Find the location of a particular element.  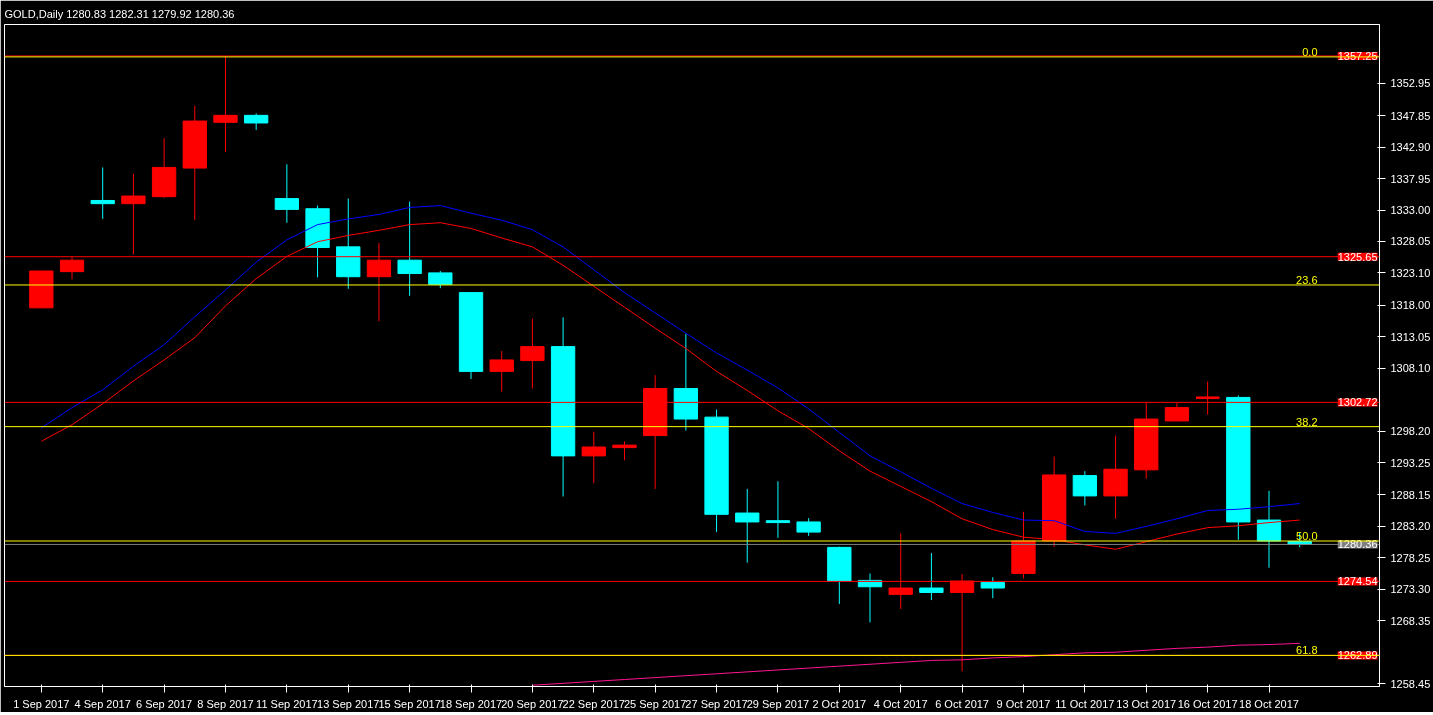

y-tick-label: 1268.35 is located at coordinates (1410, 620).